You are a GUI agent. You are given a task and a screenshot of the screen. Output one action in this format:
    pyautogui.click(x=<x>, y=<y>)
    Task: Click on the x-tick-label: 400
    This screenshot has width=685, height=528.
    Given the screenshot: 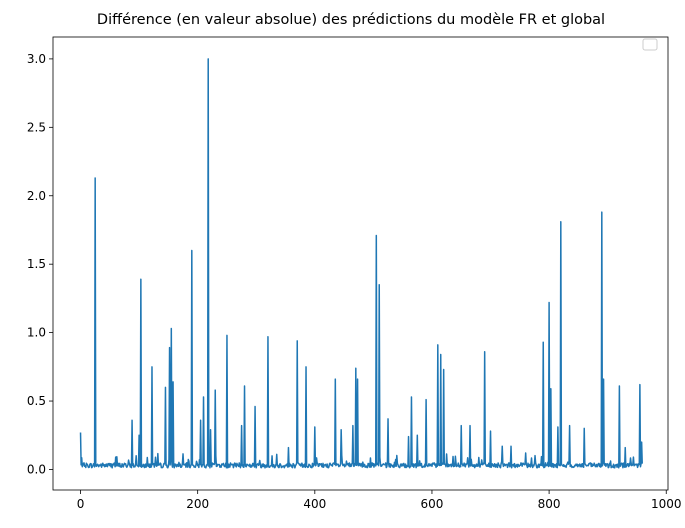 What is the action you would take?
    pyautogui.click(x=314, y=504)
    